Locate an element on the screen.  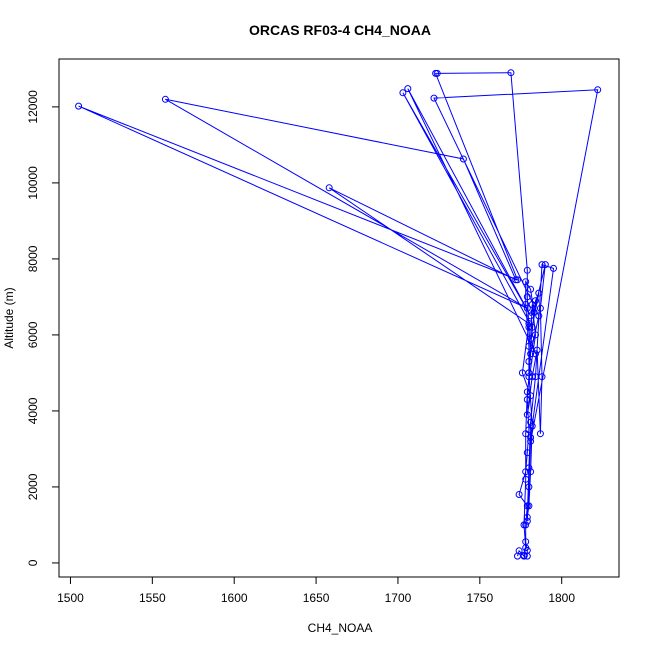
x-tick-label: 1750 is located at coordinates (479, 598).